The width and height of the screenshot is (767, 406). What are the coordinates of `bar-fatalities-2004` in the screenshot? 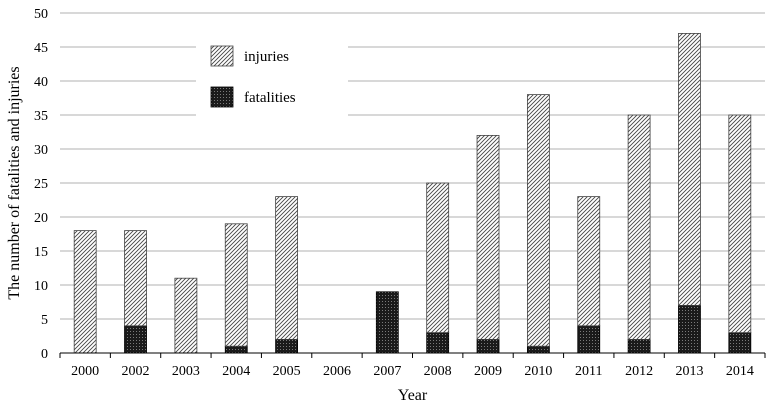 It's located at (236, 349).